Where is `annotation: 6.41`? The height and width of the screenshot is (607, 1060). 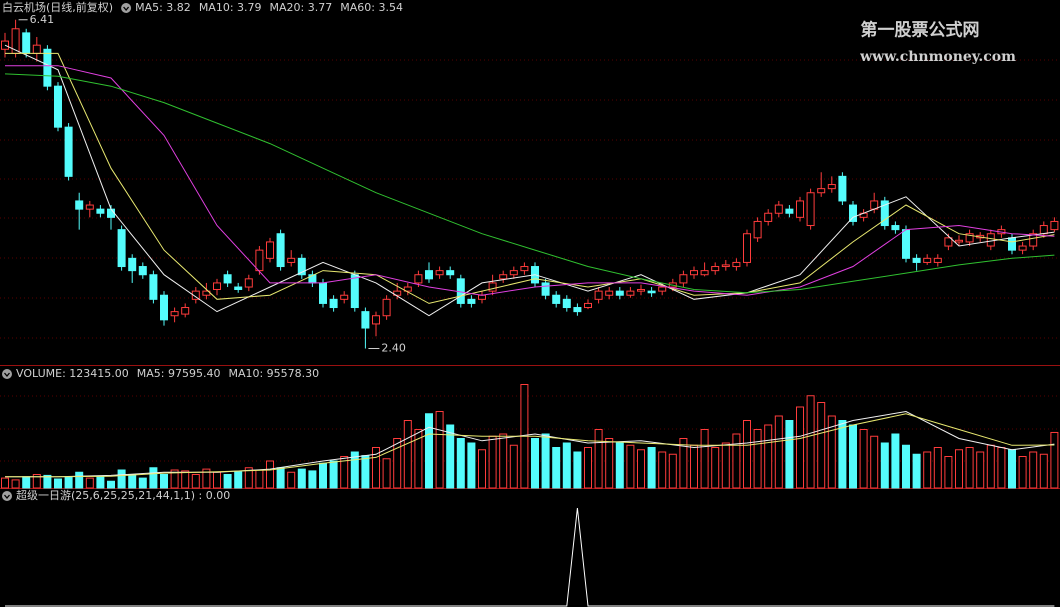
annotation: 6.41 is located at coordinates (42, 19).